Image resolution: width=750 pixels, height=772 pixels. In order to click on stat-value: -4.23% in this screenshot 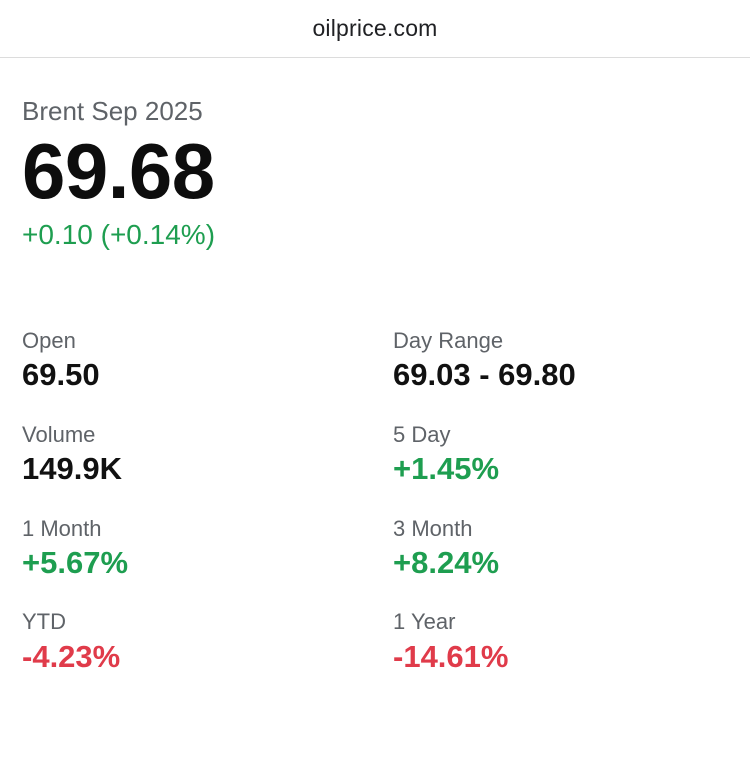, I will do `click(71, 656)`.